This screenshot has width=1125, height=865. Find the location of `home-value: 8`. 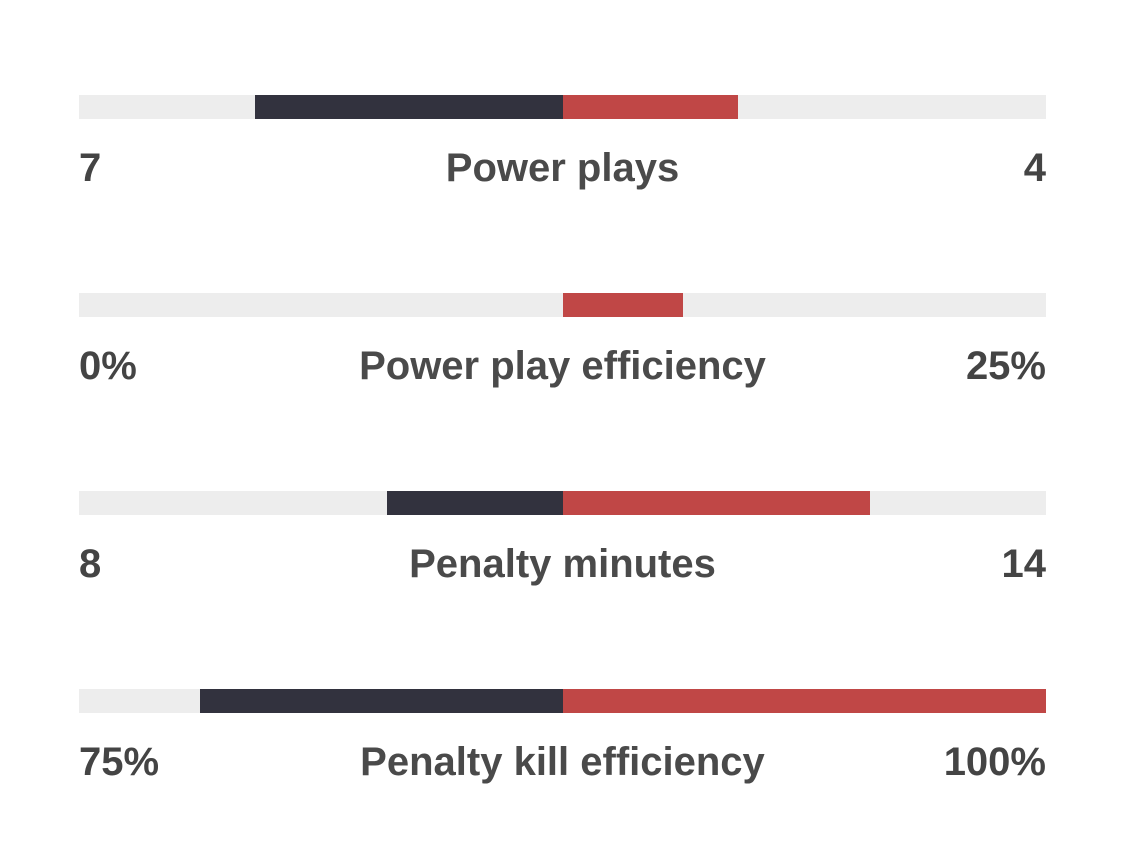

home-value: 8 is located at coordinates (90, 564).